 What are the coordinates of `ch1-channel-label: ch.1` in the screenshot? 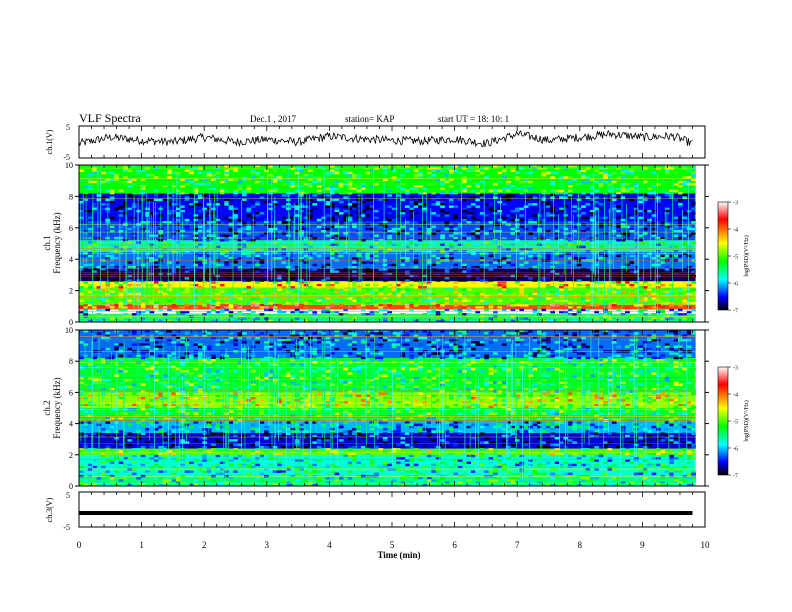 It's located at (47, 242).